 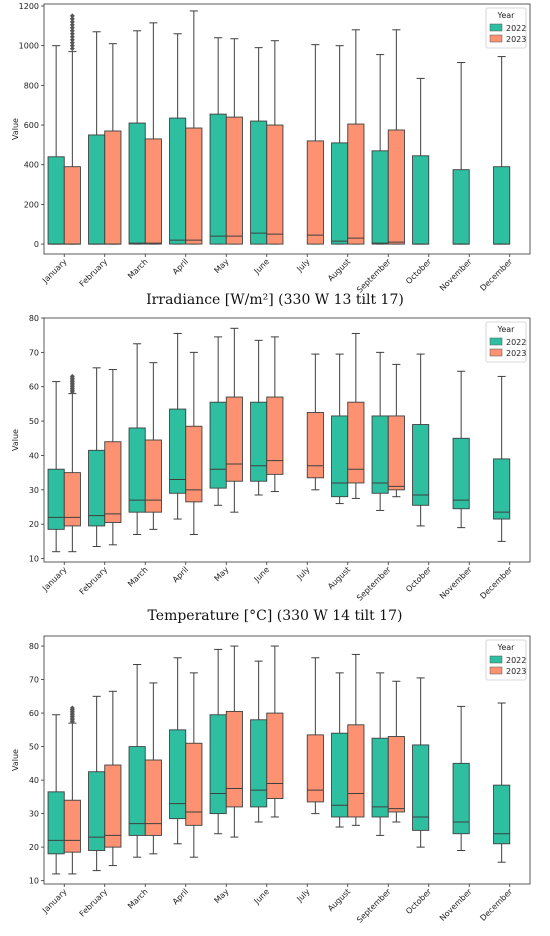 I want to click on box-2022-may, so click(x=218, y=421).